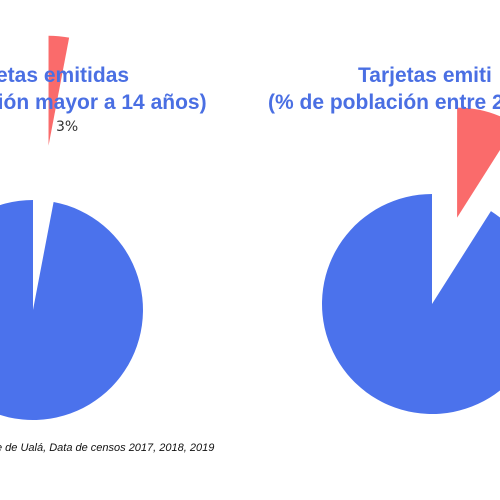 This screenshot has width=500, height=500. I want to click on pie-slice-main, so click(71, 310).